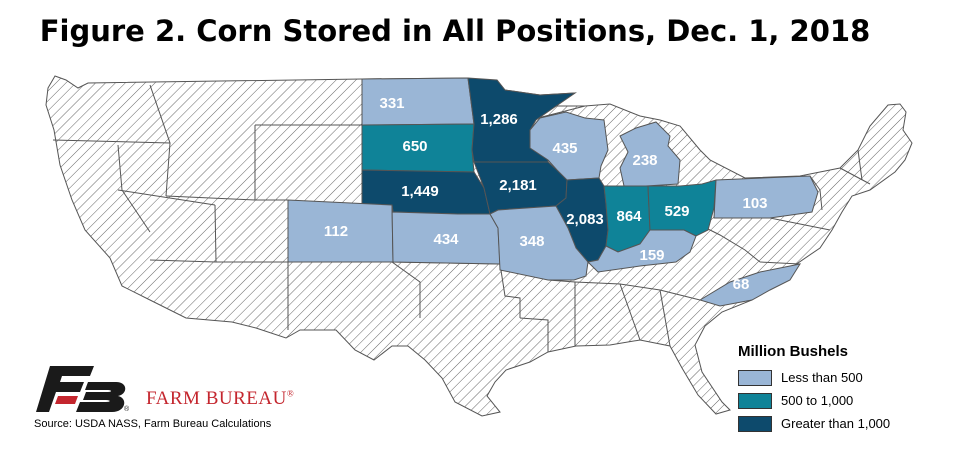 The image size is (955, 450). I want to click on legend-label-low: Less than 500, so click(822, 377).